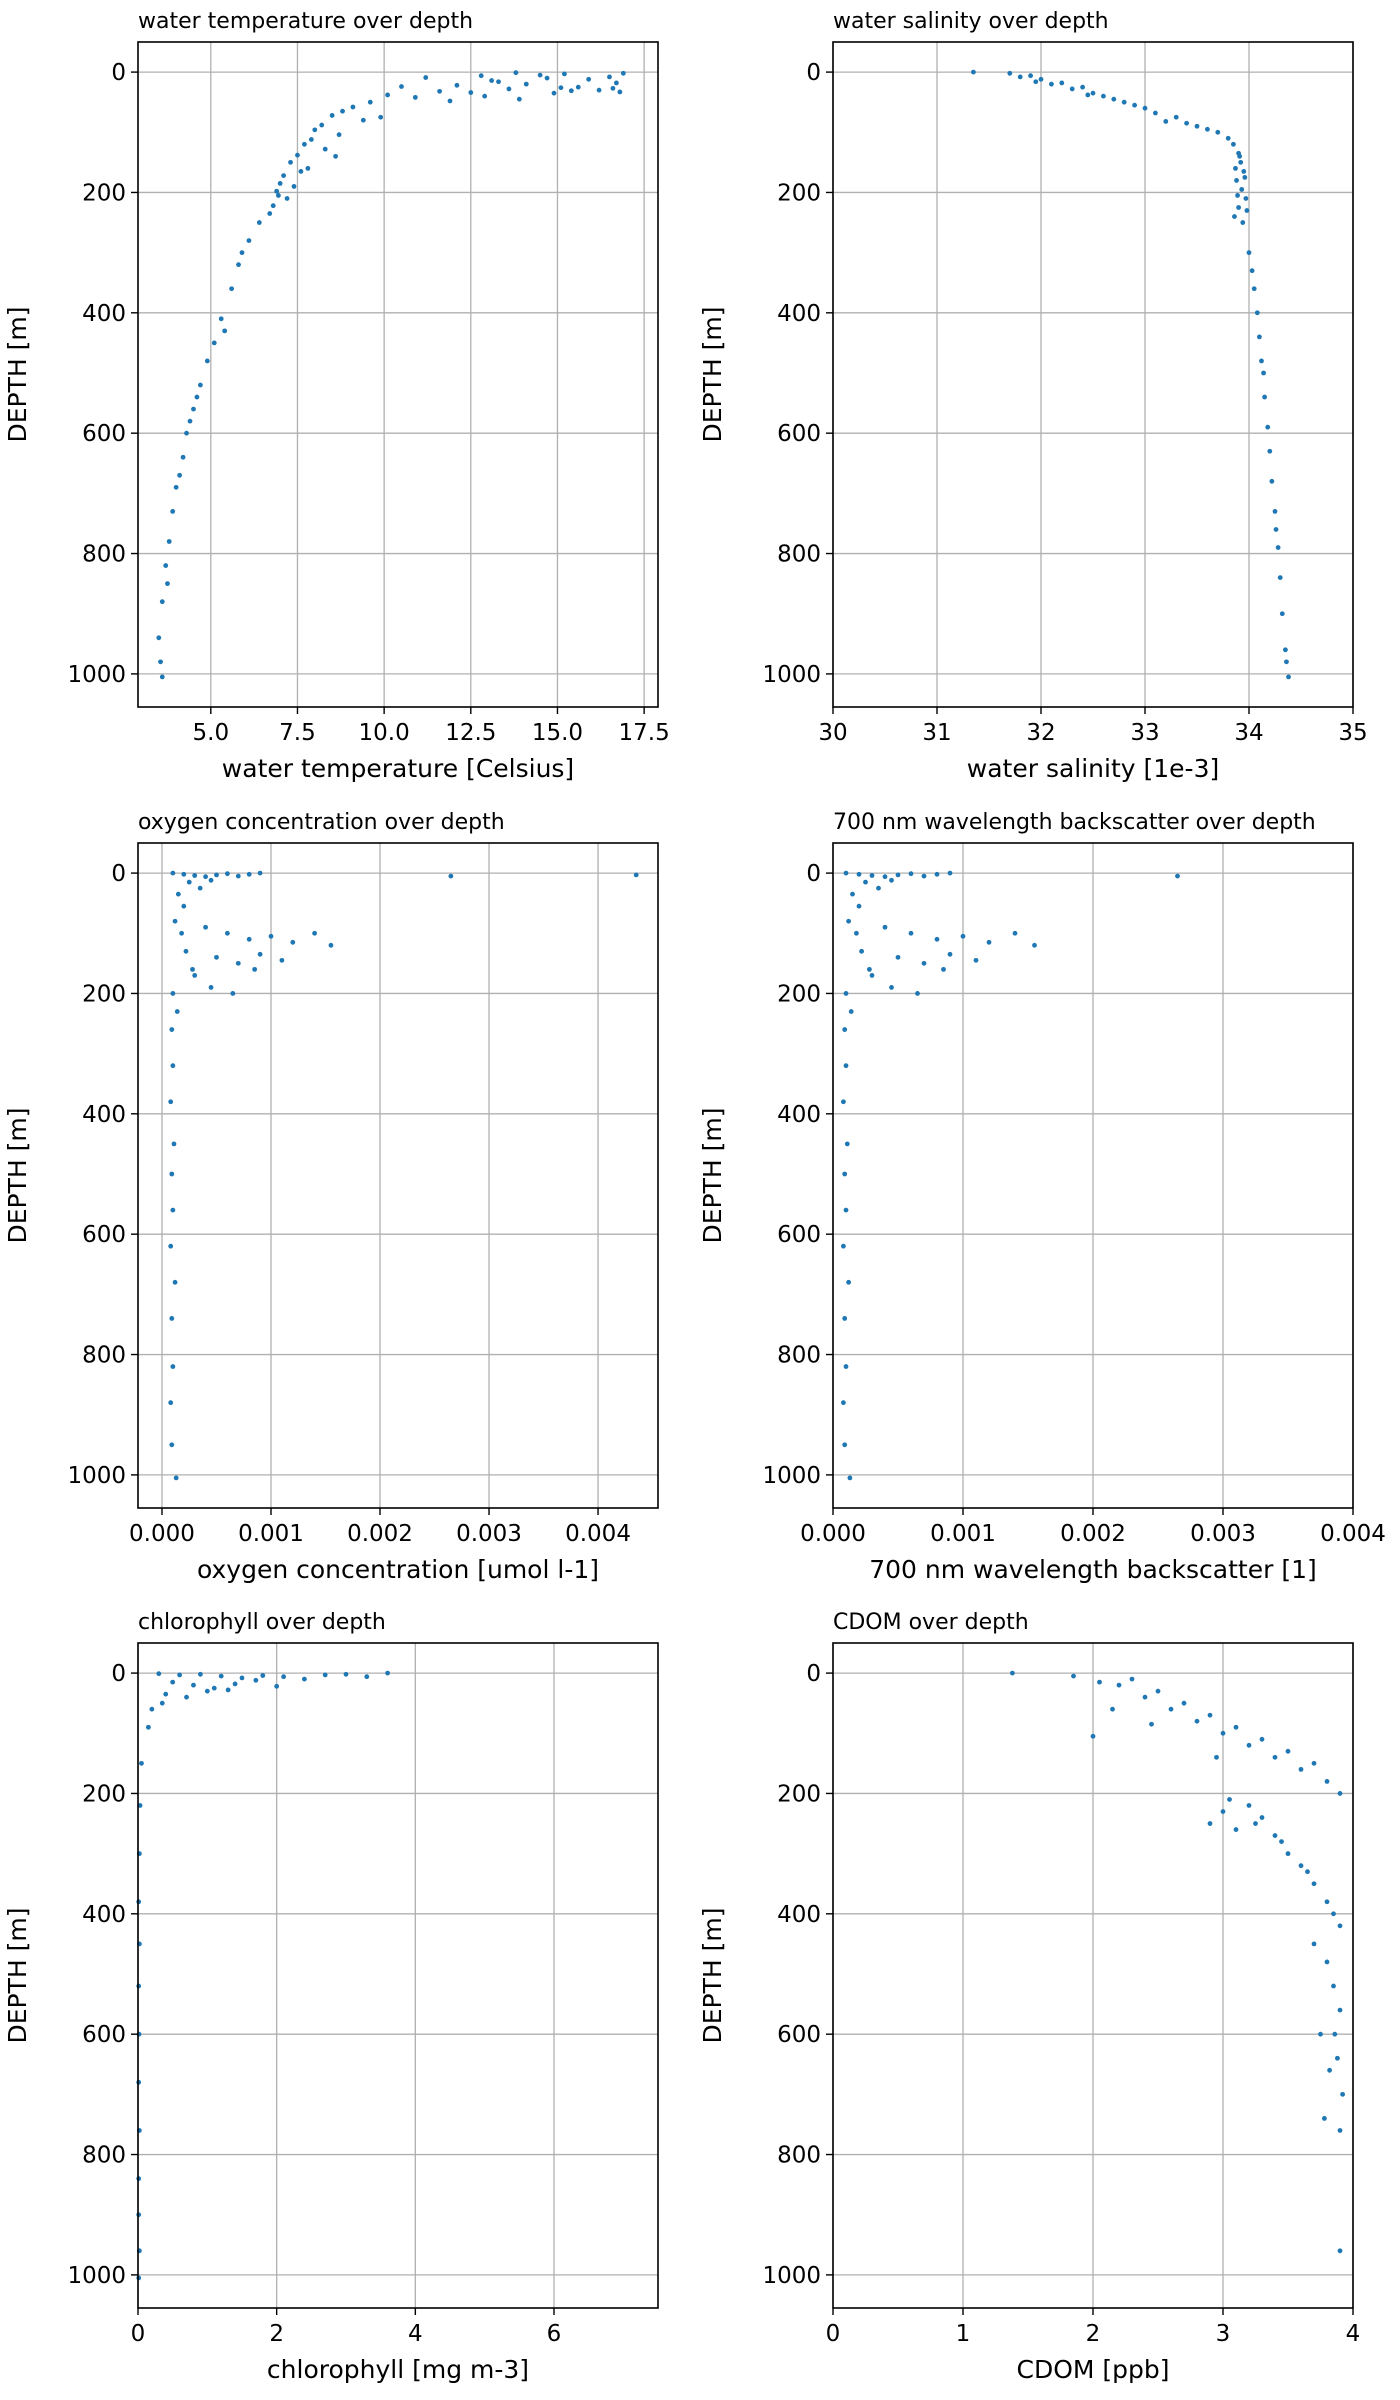 The image size is (1400, 2400). Describe the element at coordinates (799, 1915) in the screenshot. I see `y-tick-label: 400` at that location.